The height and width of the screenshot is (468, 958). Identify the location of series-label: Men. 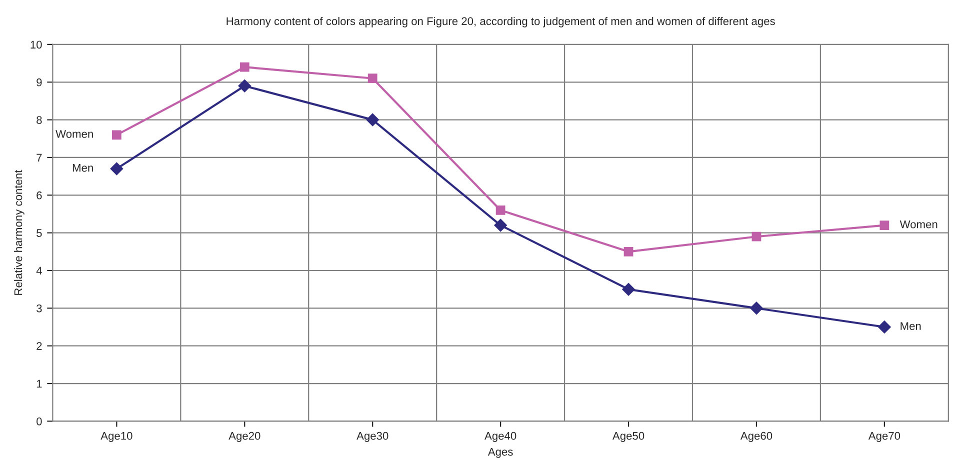
(910, 326).